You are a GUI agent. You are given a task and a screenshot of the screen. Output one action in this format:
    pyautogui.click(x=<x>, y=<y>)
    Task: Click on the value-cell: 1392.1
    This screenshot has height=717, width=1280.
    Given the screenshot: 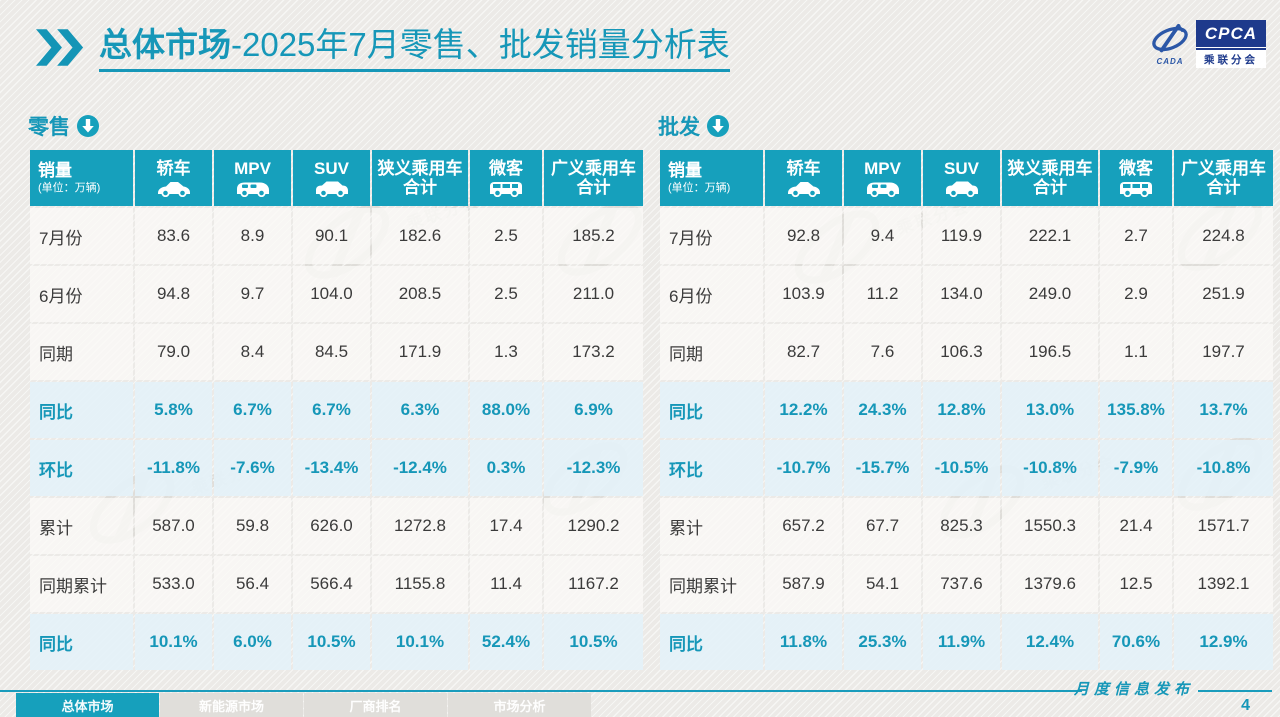 What is the action you would take?
    pyautogui.click(x=1223, y=584)
    